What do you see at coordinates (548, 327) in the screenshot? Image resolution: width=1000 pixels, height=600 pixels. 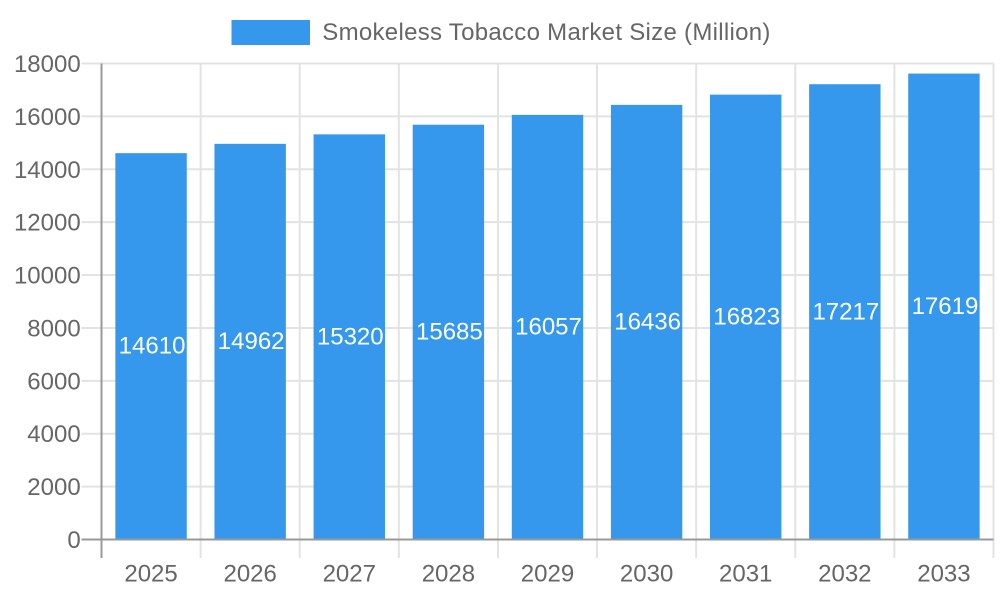 I see `svg-text: 16057` at bounding box center [548, 327].